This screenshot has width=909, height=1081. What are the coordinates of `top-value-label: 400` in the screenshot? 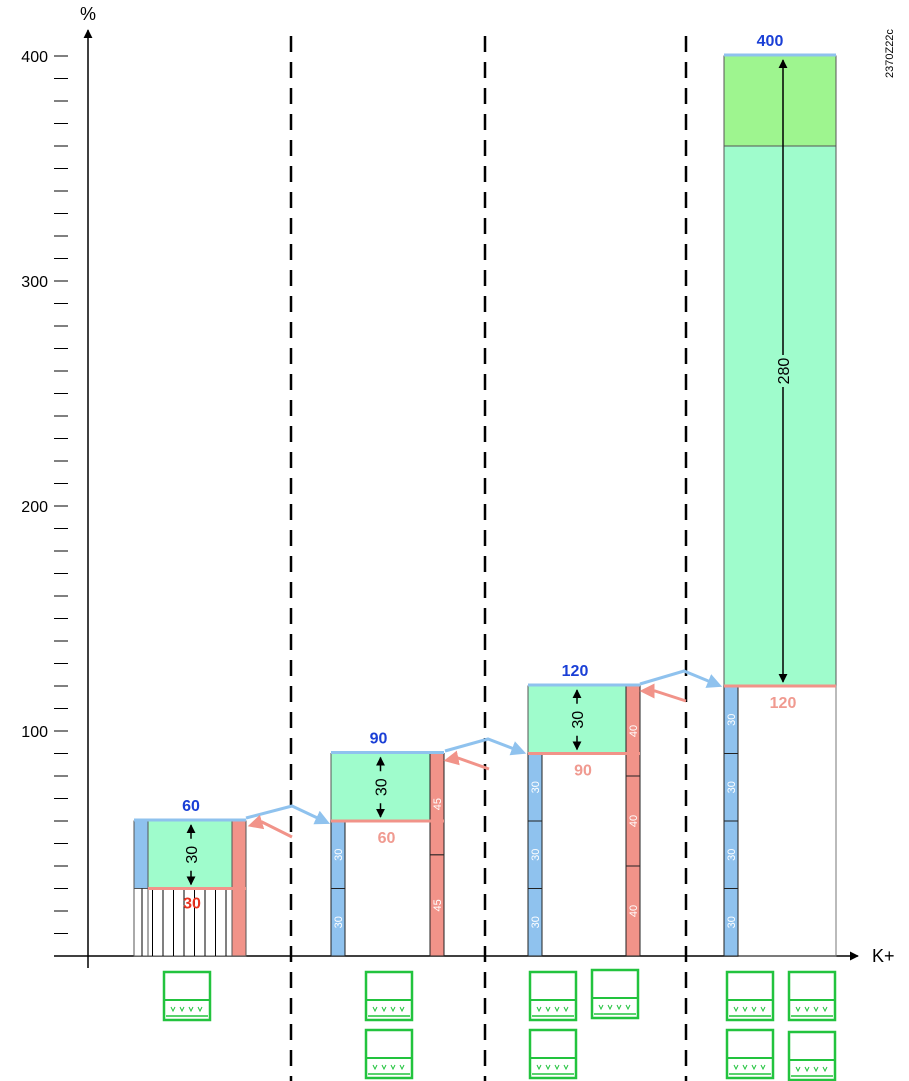 It's located at (770, 41).